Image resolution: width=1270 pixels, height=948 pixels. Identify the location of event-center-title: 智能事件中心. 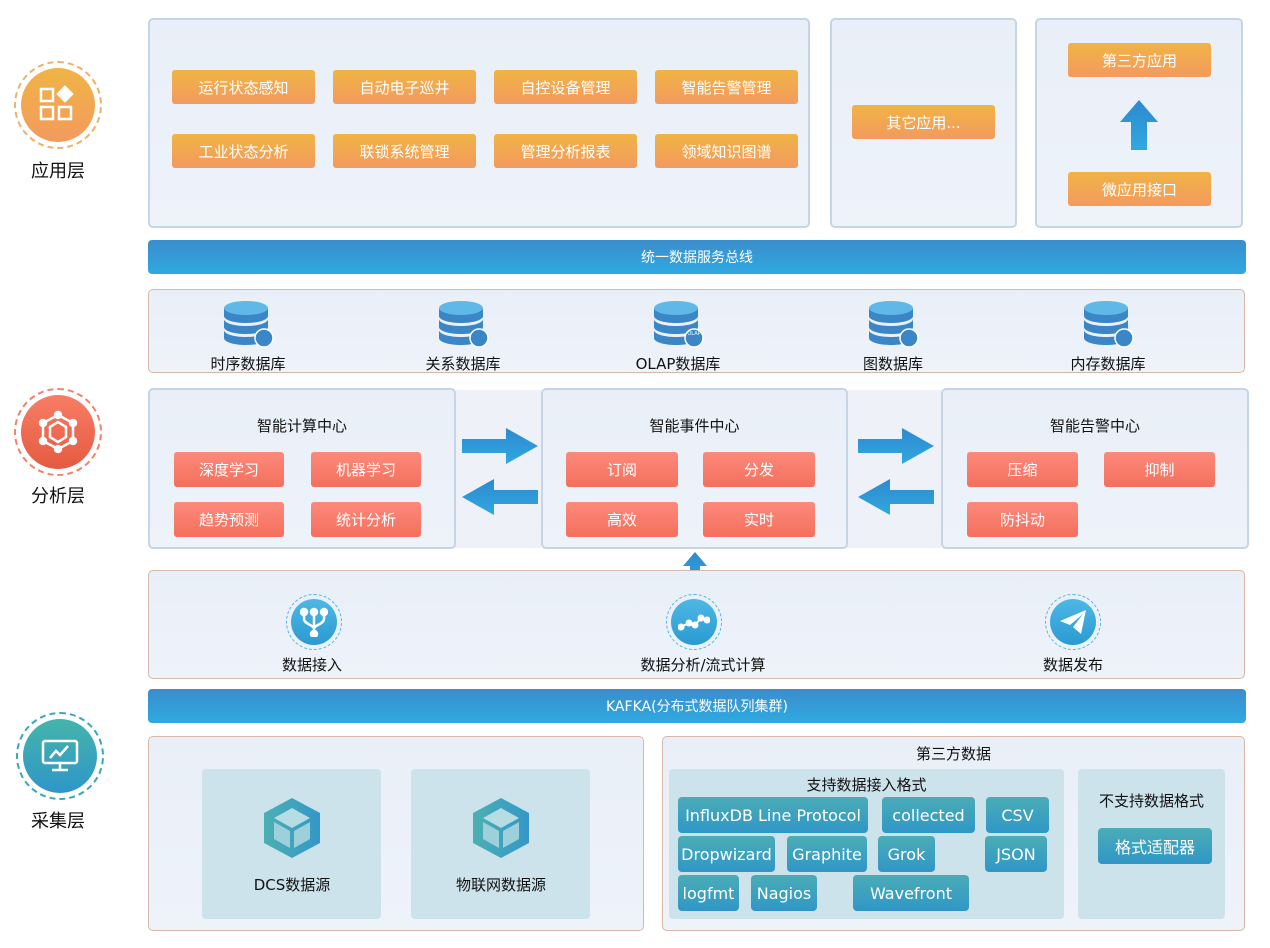
(694, 426).